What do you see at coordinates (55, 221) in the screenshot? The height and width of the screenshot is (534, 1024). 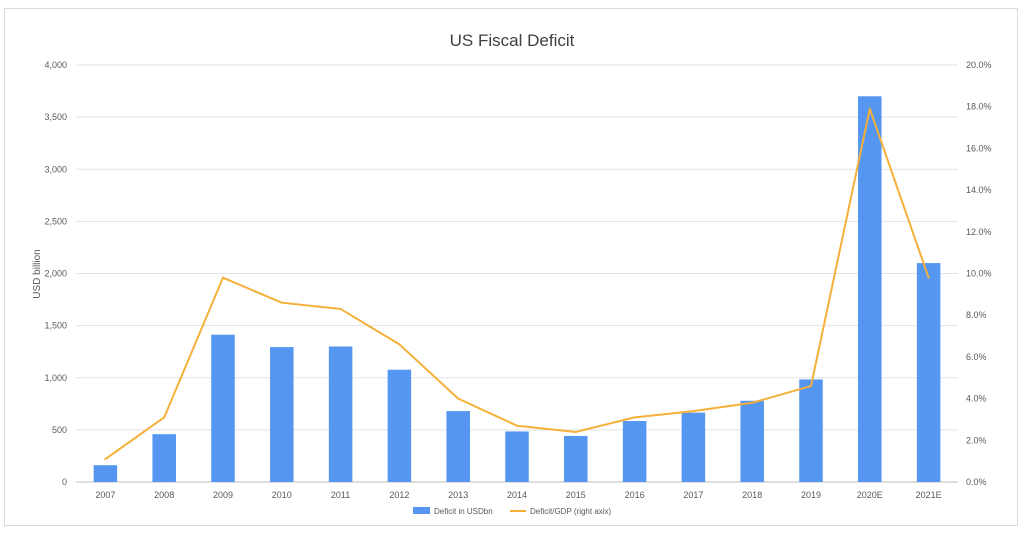 I see `left-tick-label: 2,500` at bounding box center [55, 221].